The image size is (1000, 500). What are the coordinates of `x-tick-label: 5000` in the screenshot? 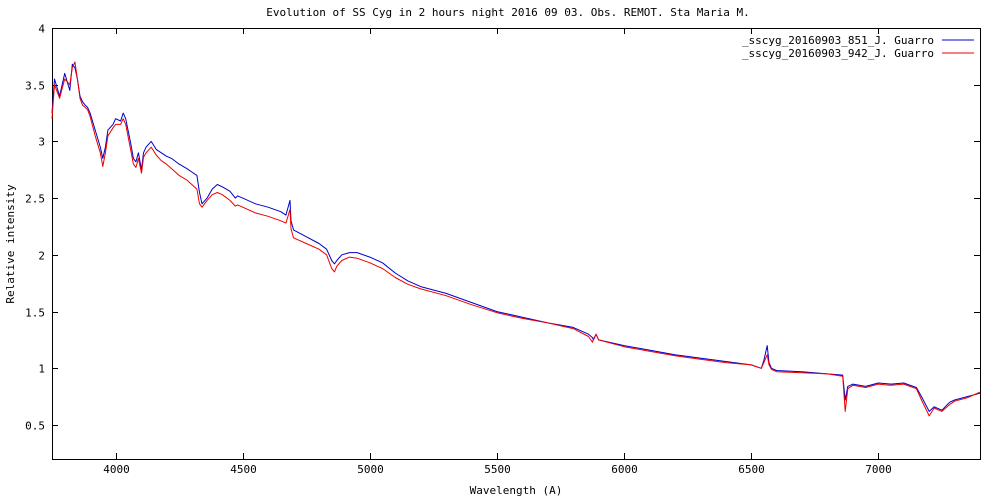 It's located at (370, 469).